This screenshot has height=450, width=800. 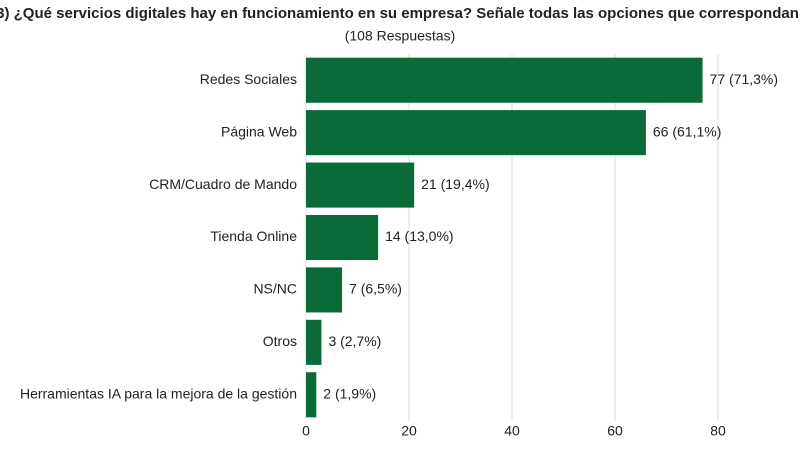 What do you see at coordinates (223, 184) in the screenshot?
I see `y-tick-label: CRM/Cuadro de Mando` at bounding box center [223, 184].